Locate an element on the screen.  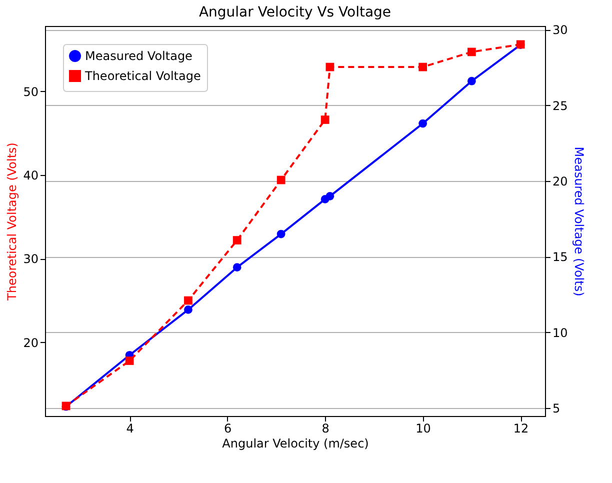
y2-tick-label: 5 is located at coordinates (556, 409).